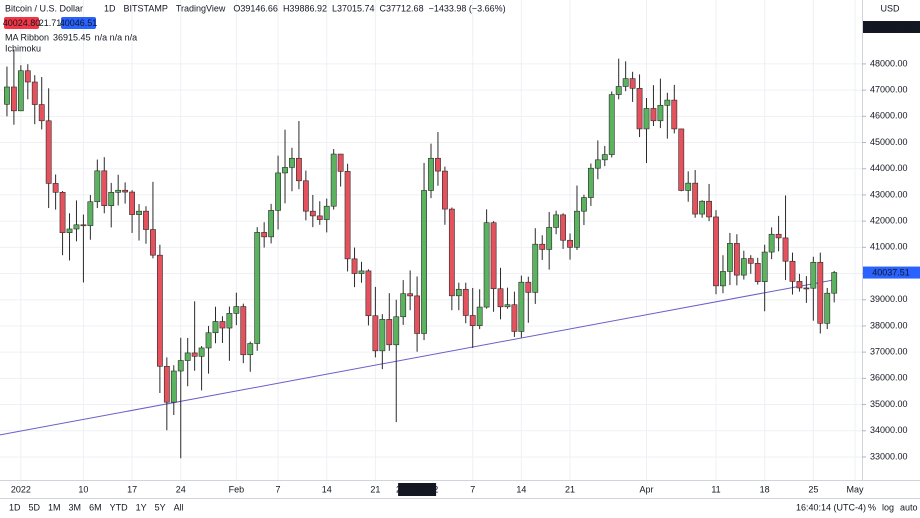 The width and height of the screenshot is (920, 518). Describe the element at coordinates (889, 456) in the screenshot. I see `y-tick-label: 33000.00` at that location.